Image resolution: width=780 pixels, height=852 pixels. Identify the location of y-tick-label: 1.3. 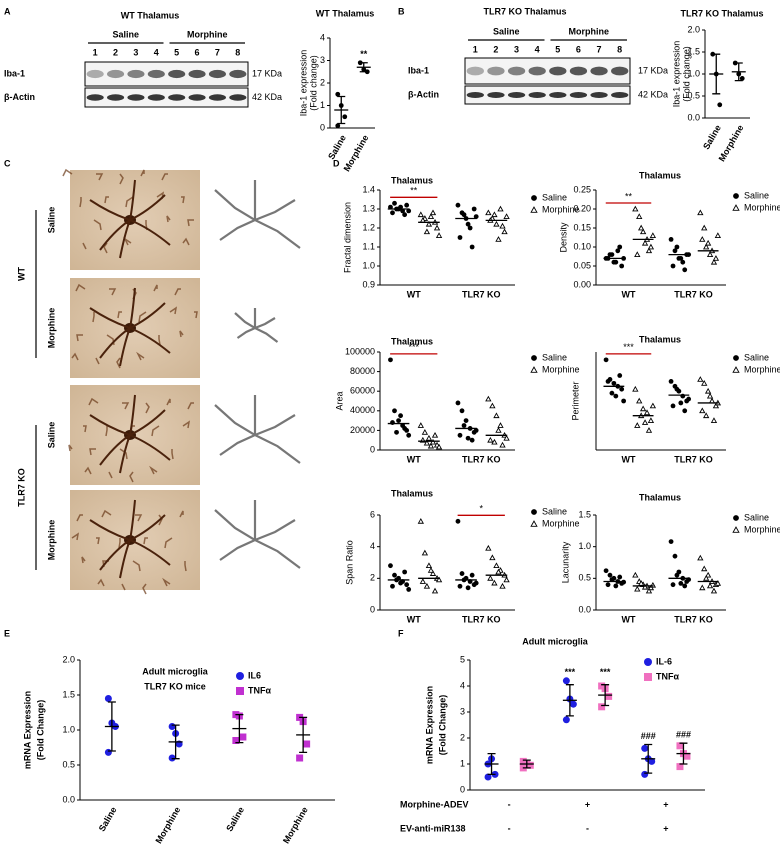
(368, 208).